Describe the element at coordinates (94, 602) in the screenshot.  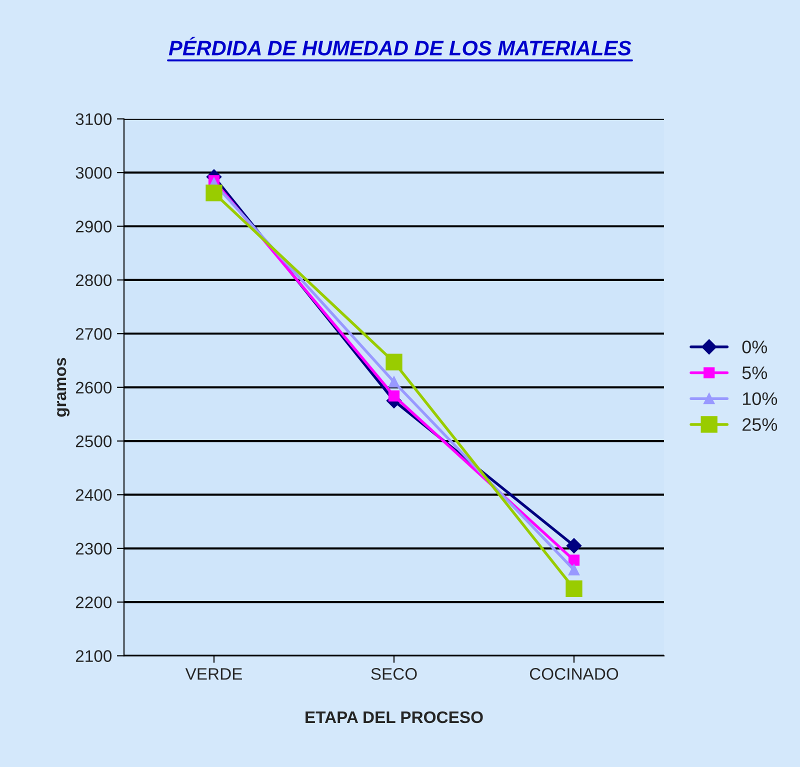
I see `y-tick-label: 2200` at that location.